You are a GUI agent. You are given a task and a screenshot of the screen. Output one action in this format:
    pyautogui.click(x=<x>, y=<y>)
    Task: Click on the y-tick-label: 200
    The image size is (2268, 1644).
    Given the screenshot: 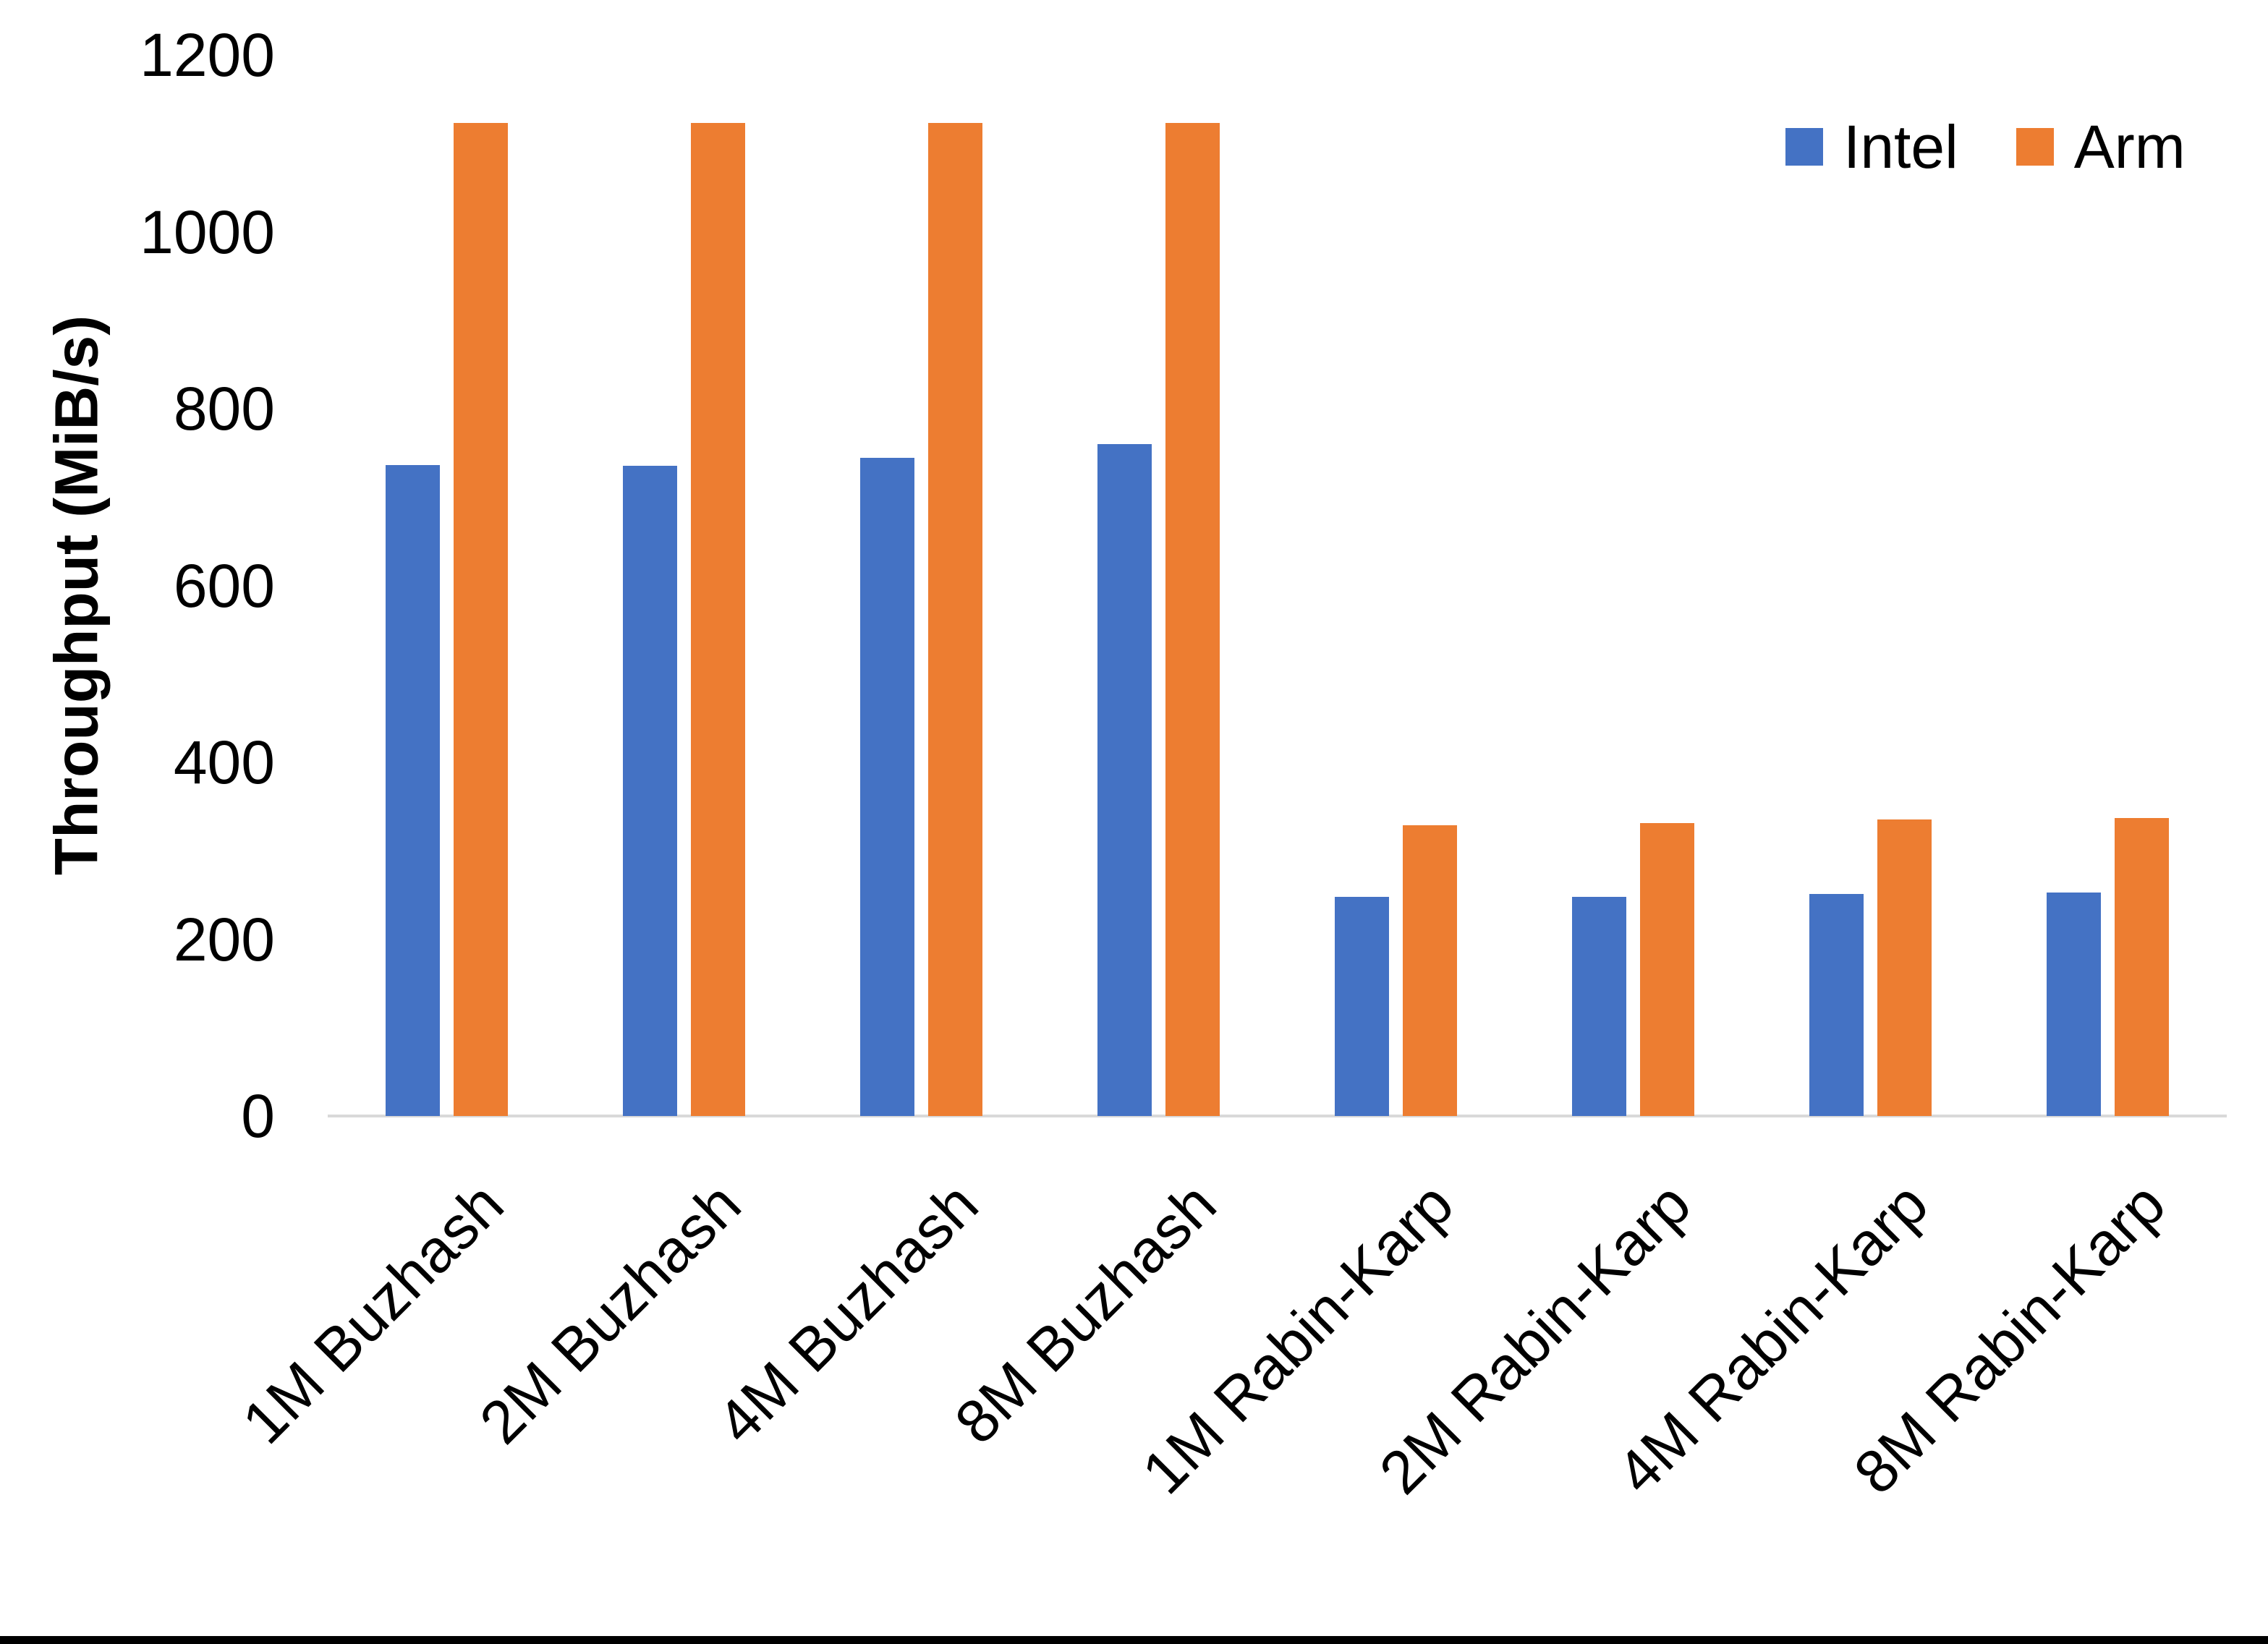 What is the action you would take?
    pyautogui.click(x=224, y=939)
    